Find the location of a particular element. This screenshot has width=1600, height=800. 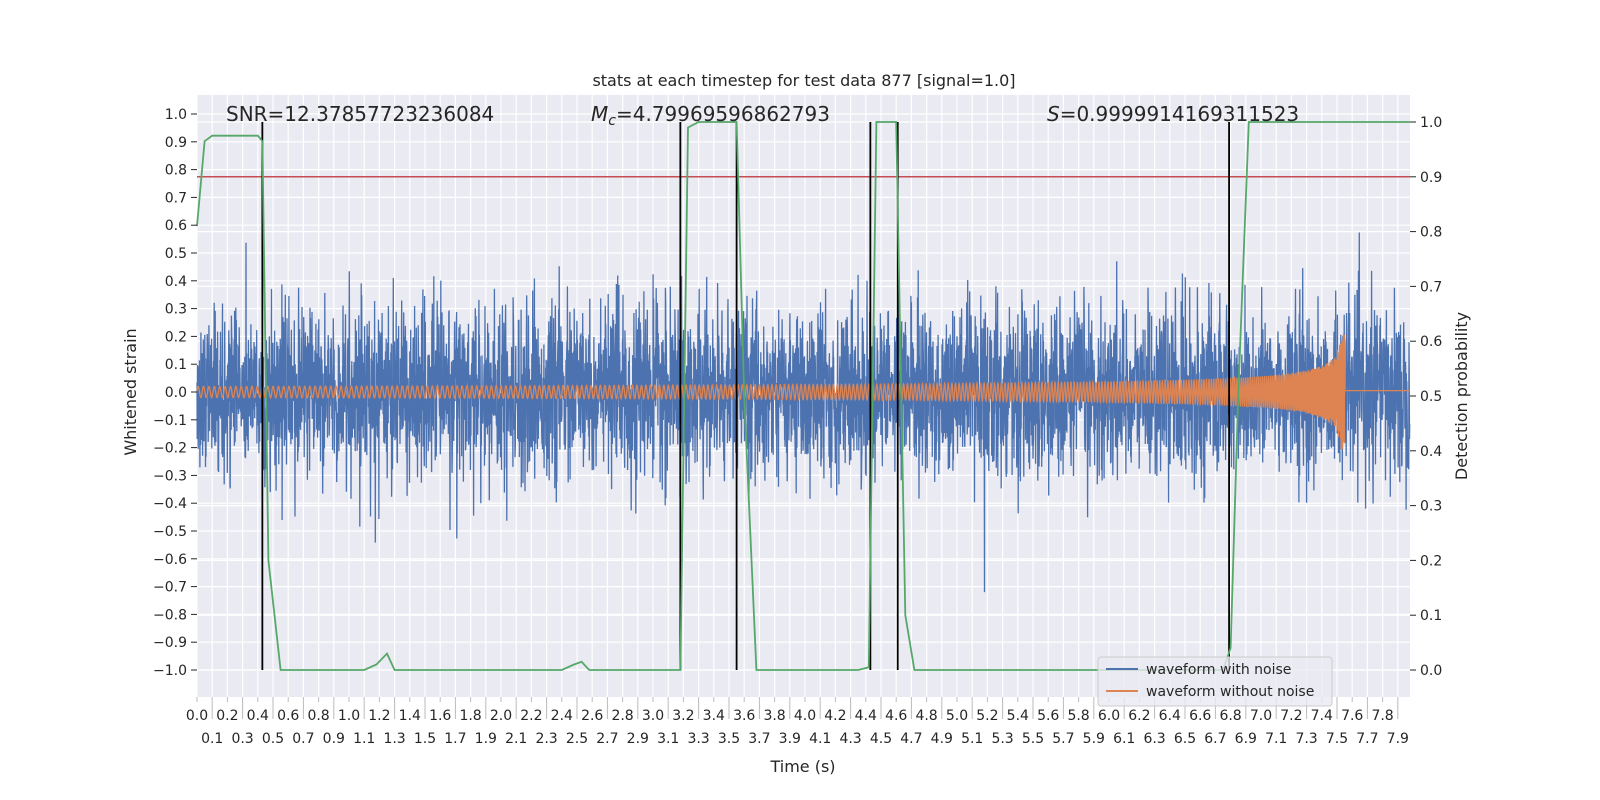

x-tick-label: 5.4 is located at coordinates (1018, 716).